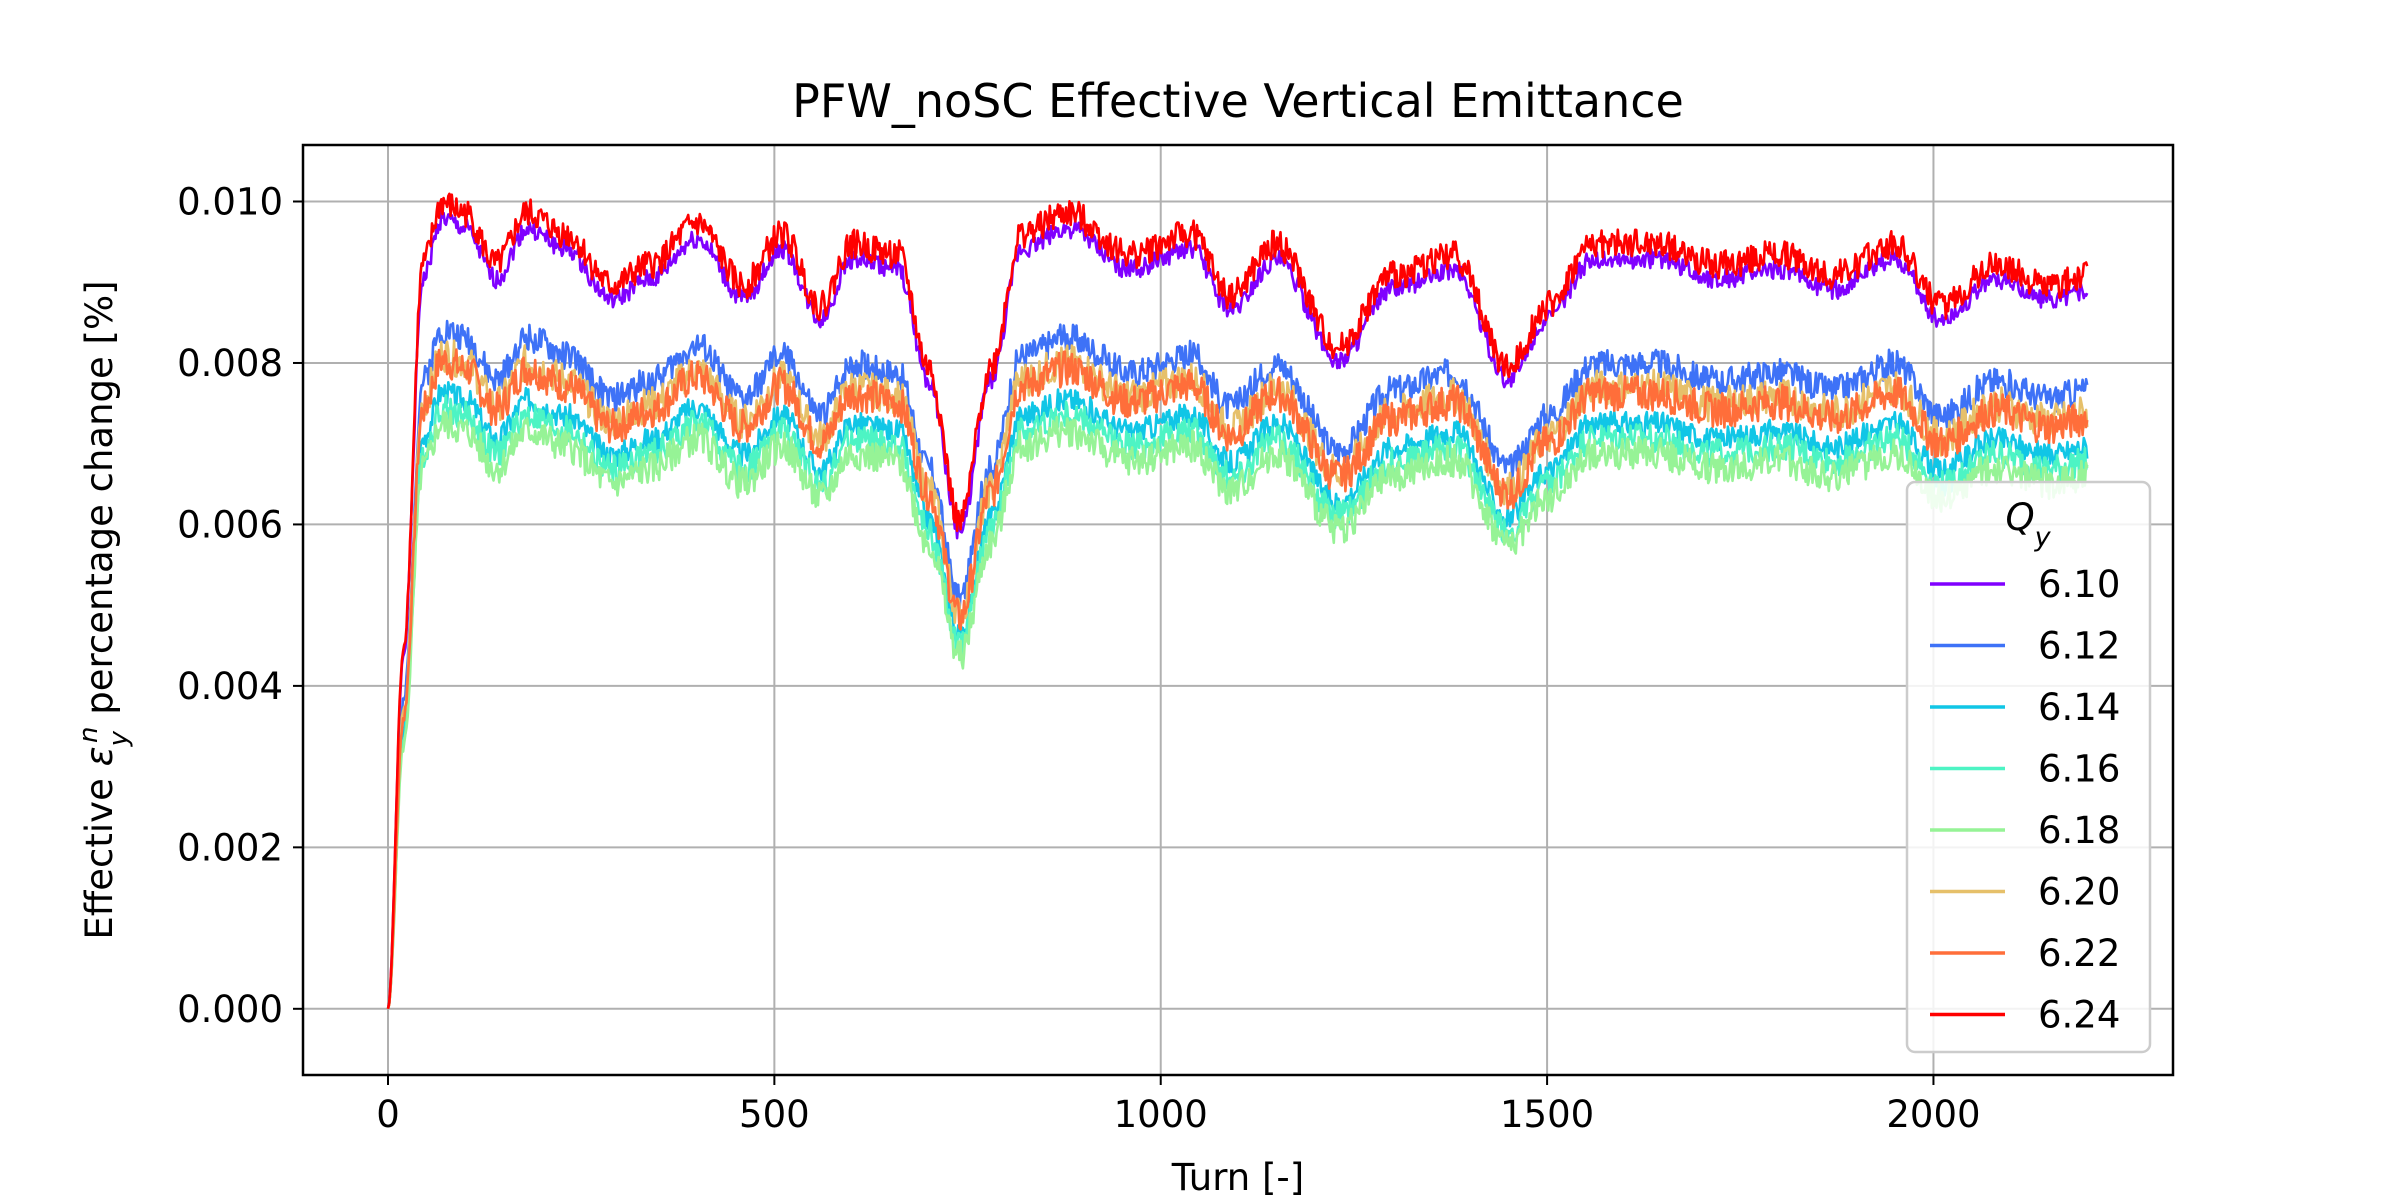 The height and width of the screenshot is (1200, 2400). I want to click on legend-label: 6.12, so click(2079, 646).